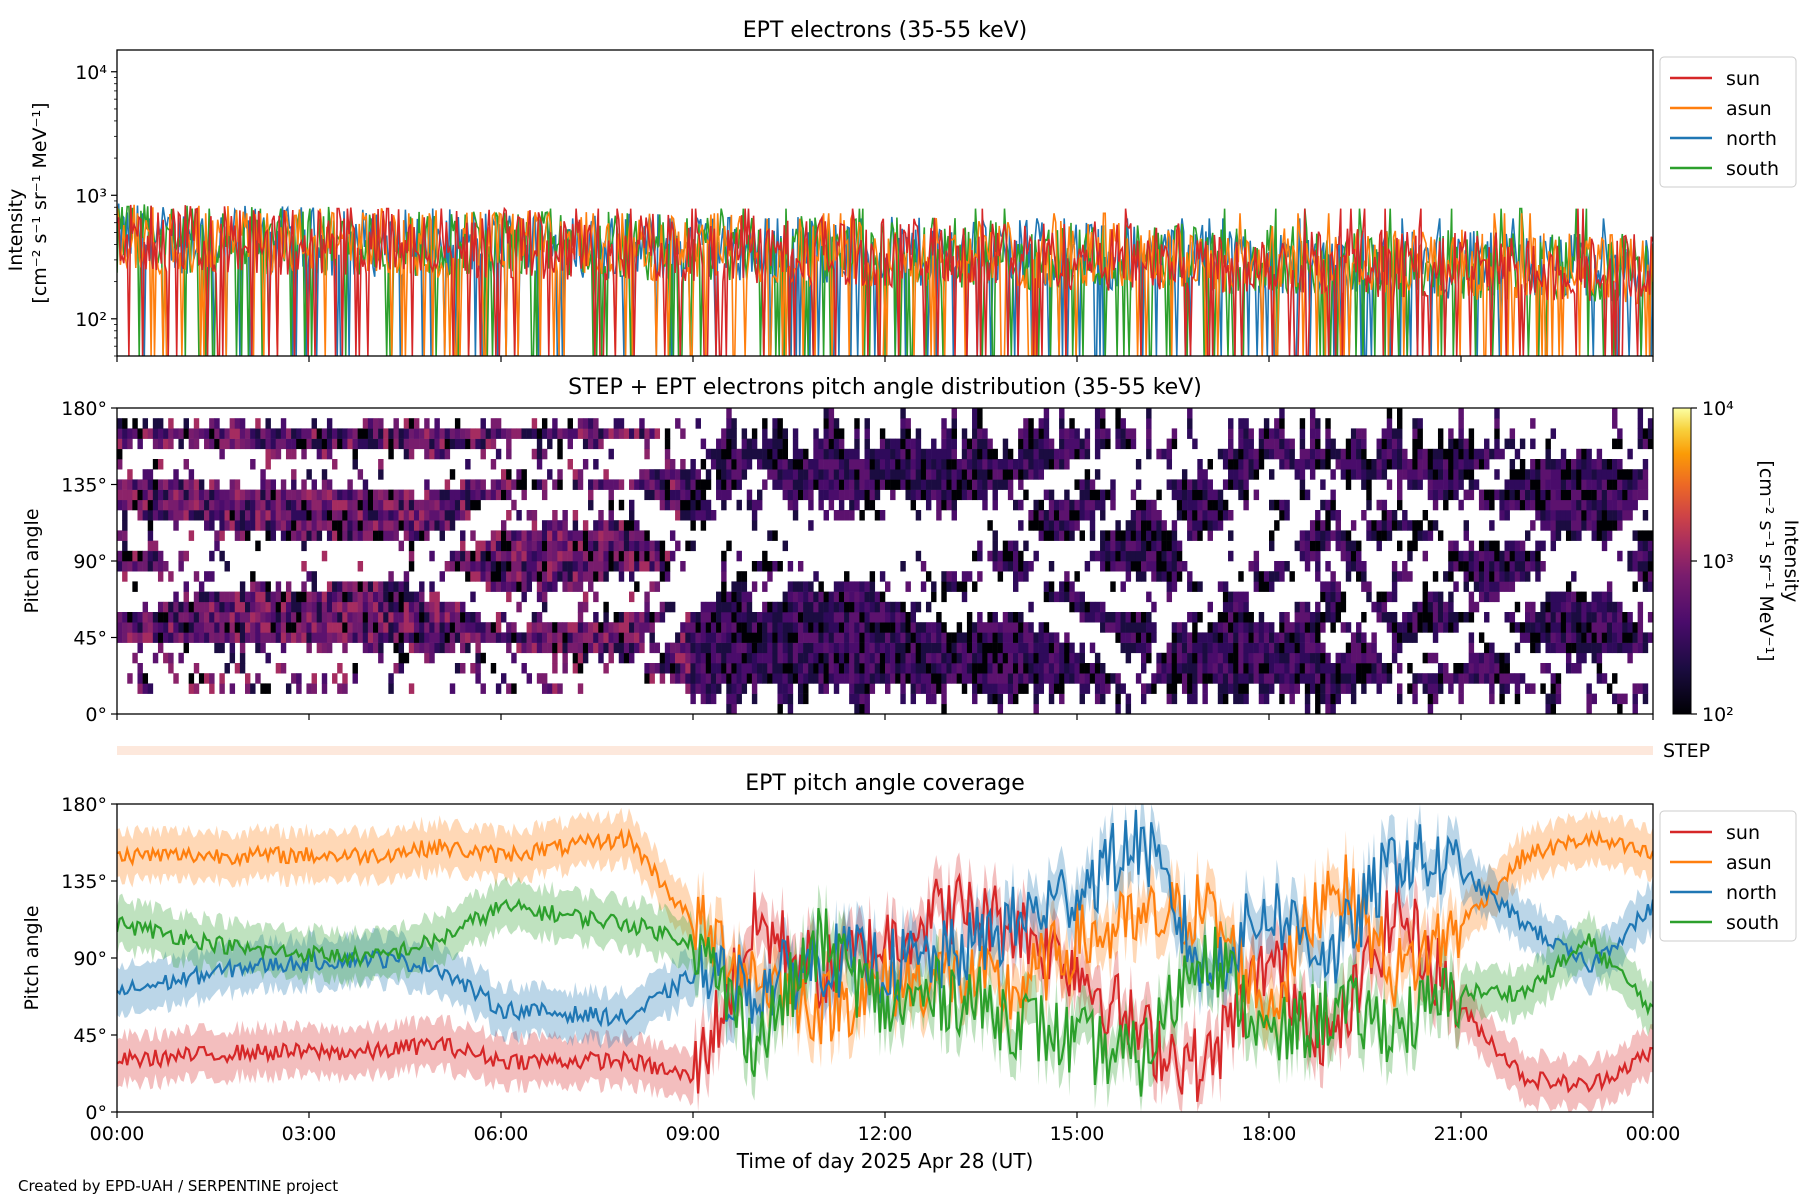  I want to click on x-tick-label: 21:00, so click(1461, 1134).